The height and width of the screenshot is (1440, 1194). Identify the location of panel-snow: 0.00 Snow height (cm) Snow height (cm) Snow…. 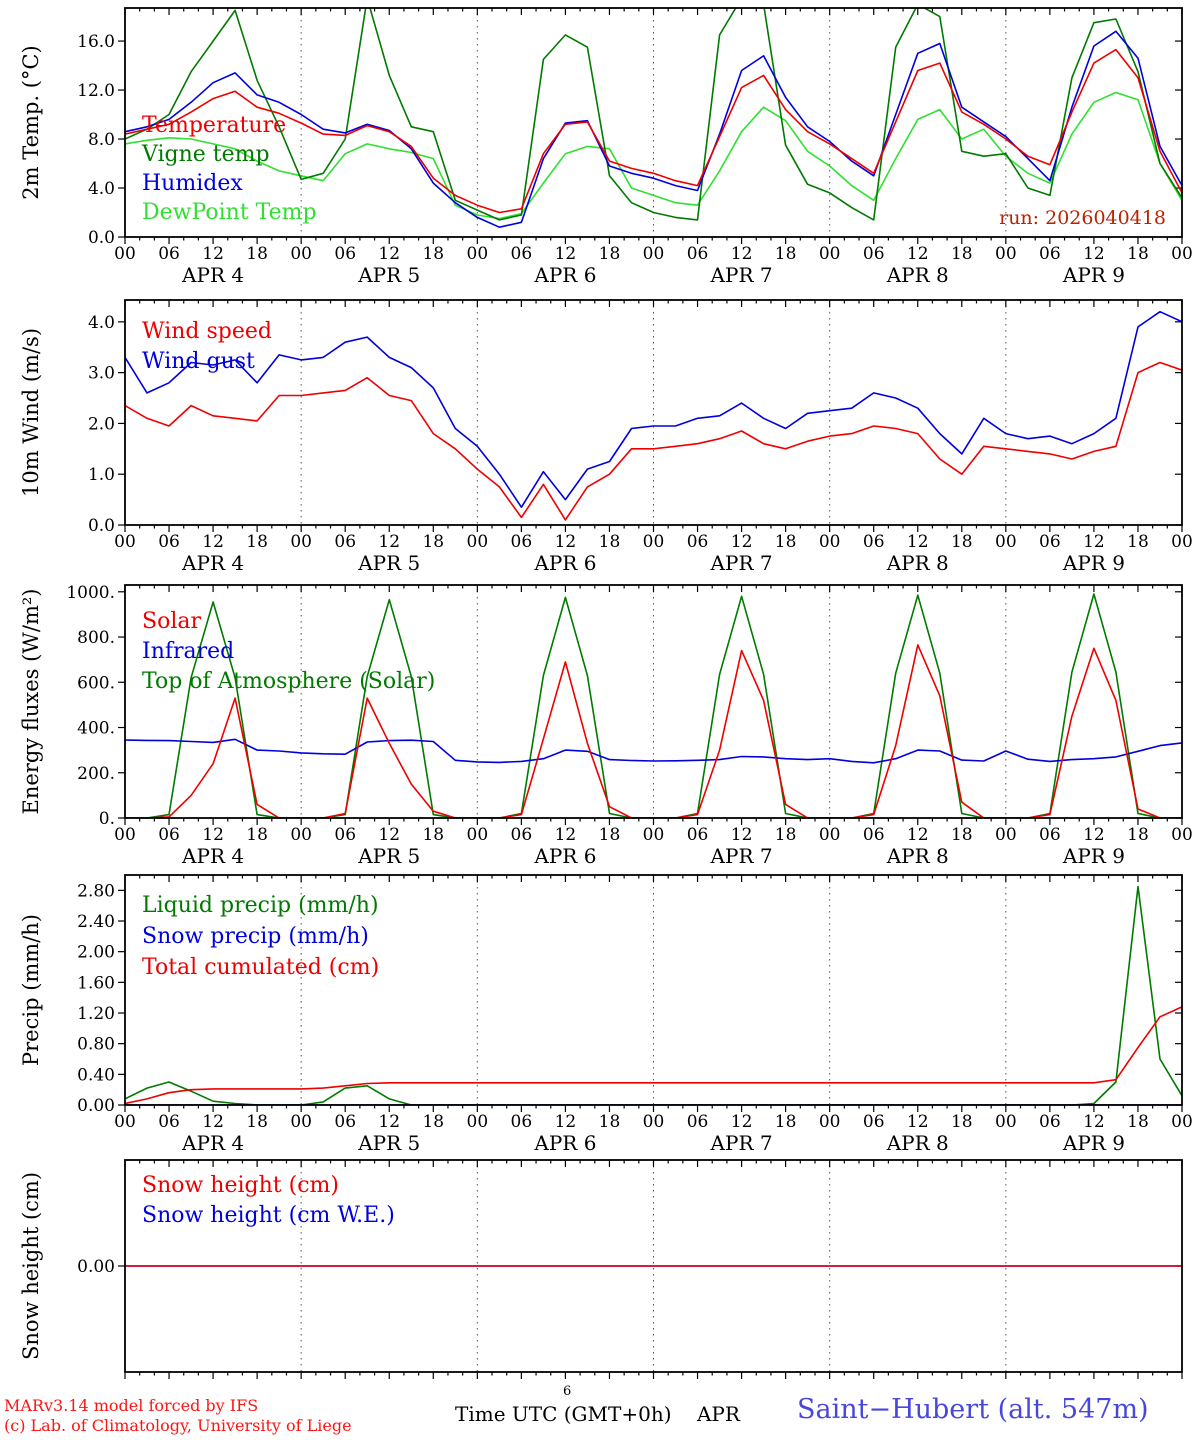
(601, 1269).